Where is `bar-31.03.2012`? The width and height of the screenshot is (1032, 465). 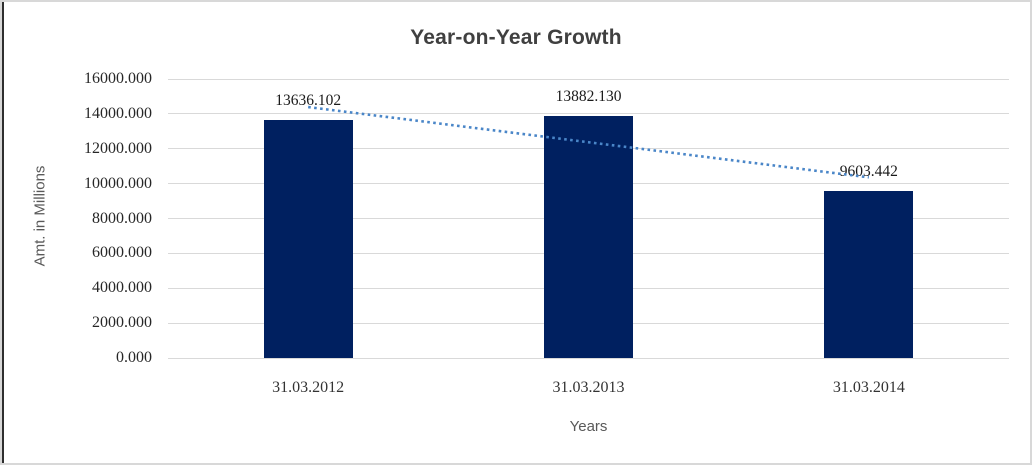
bar-31.03.2012 is located at coordinates (308, 239).